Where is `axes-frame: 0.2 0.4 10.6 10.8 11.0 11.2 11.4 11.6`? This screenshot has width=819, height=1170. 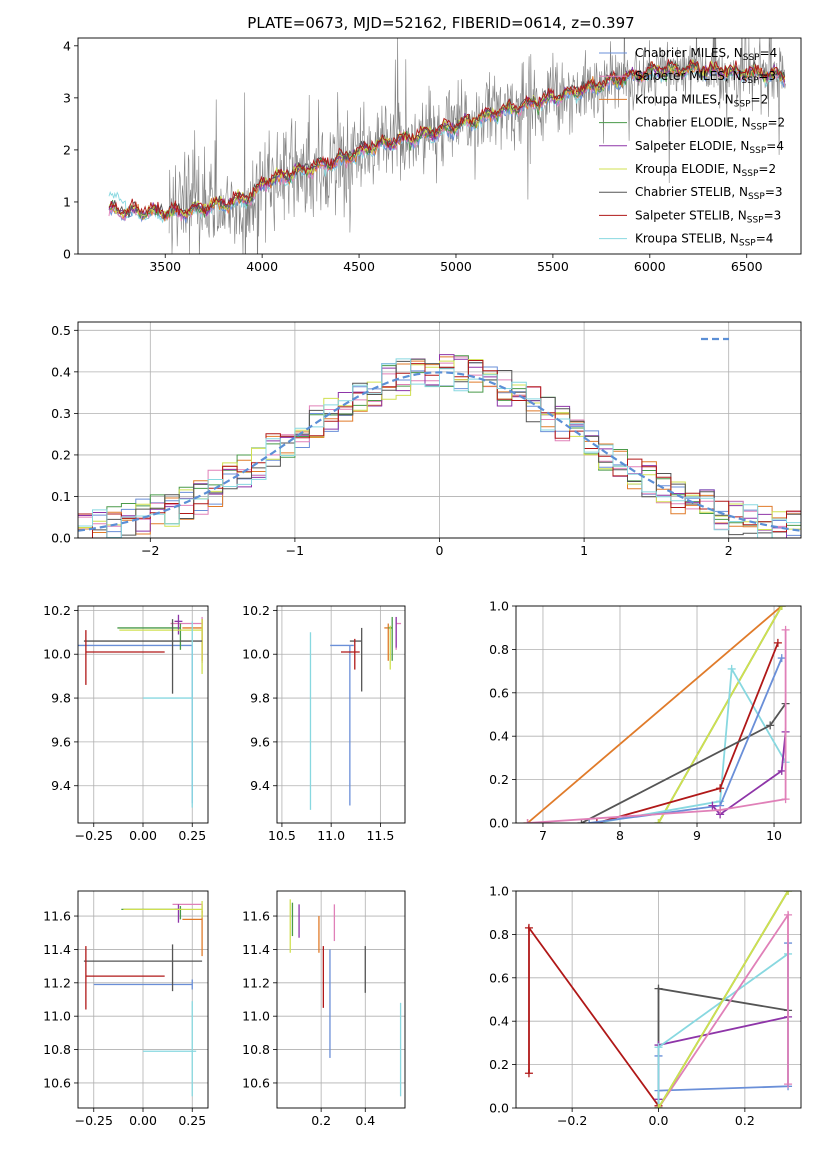
axes-frame: 0.2 0.4 10.6 10.8 11.0 11.2 11.4 11.6 is located at coordinates (324, 1009).